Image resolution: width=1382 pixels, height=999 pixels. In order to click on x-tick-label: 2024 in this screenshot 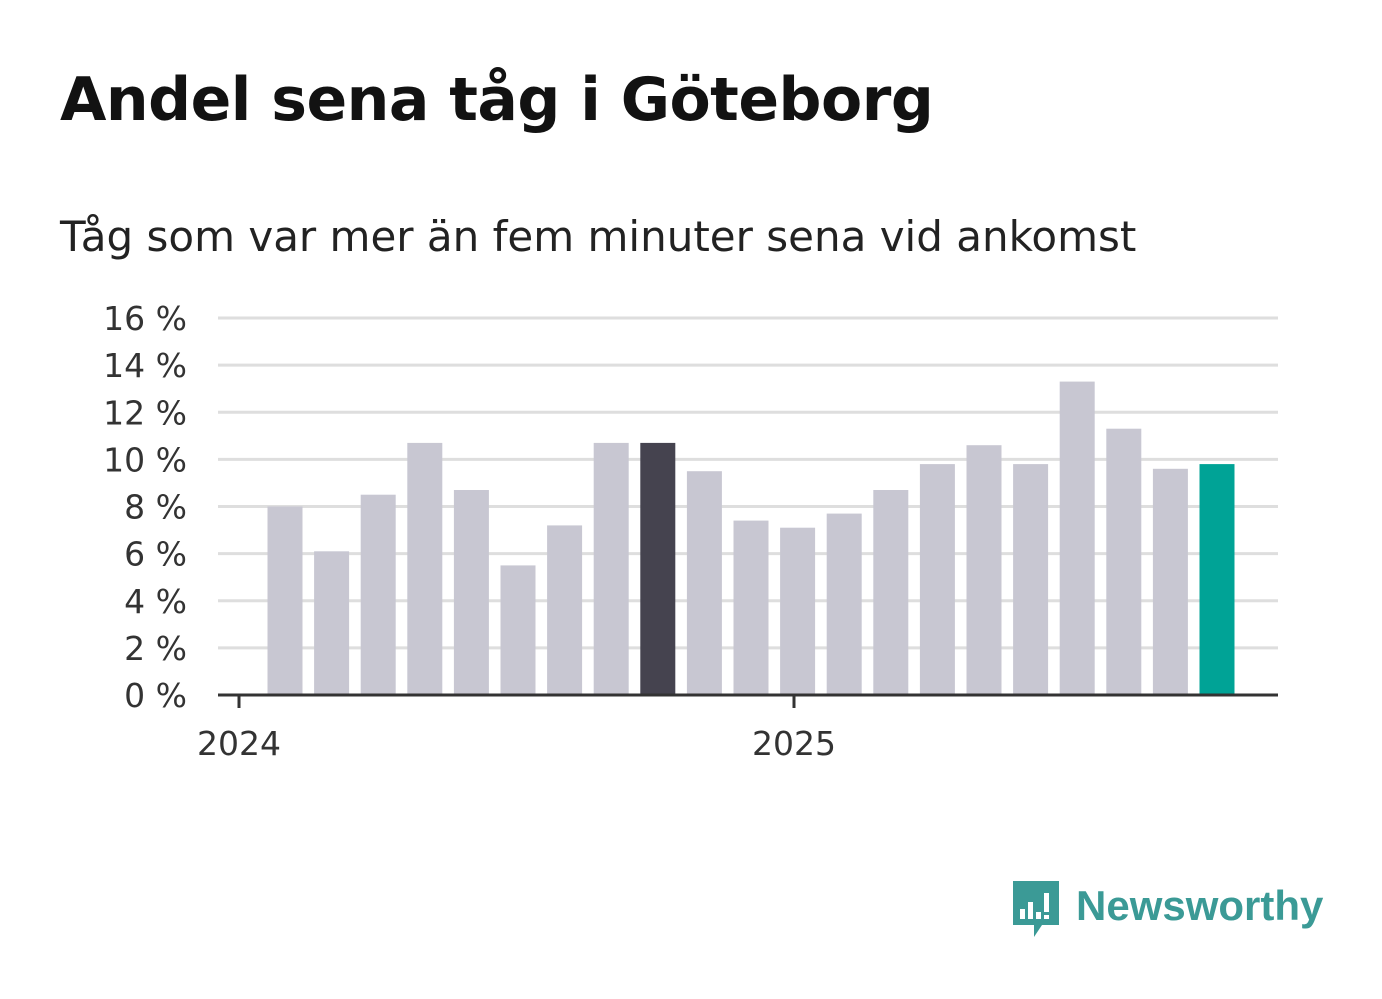, I will do `click(239, 743)`.